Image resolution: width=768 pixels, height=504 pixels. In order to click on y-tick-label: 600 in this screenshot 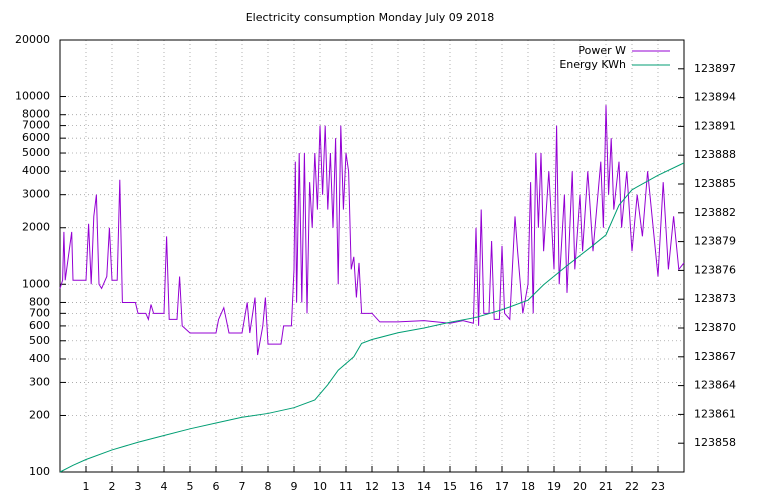, I will do `click(39, 325)`.